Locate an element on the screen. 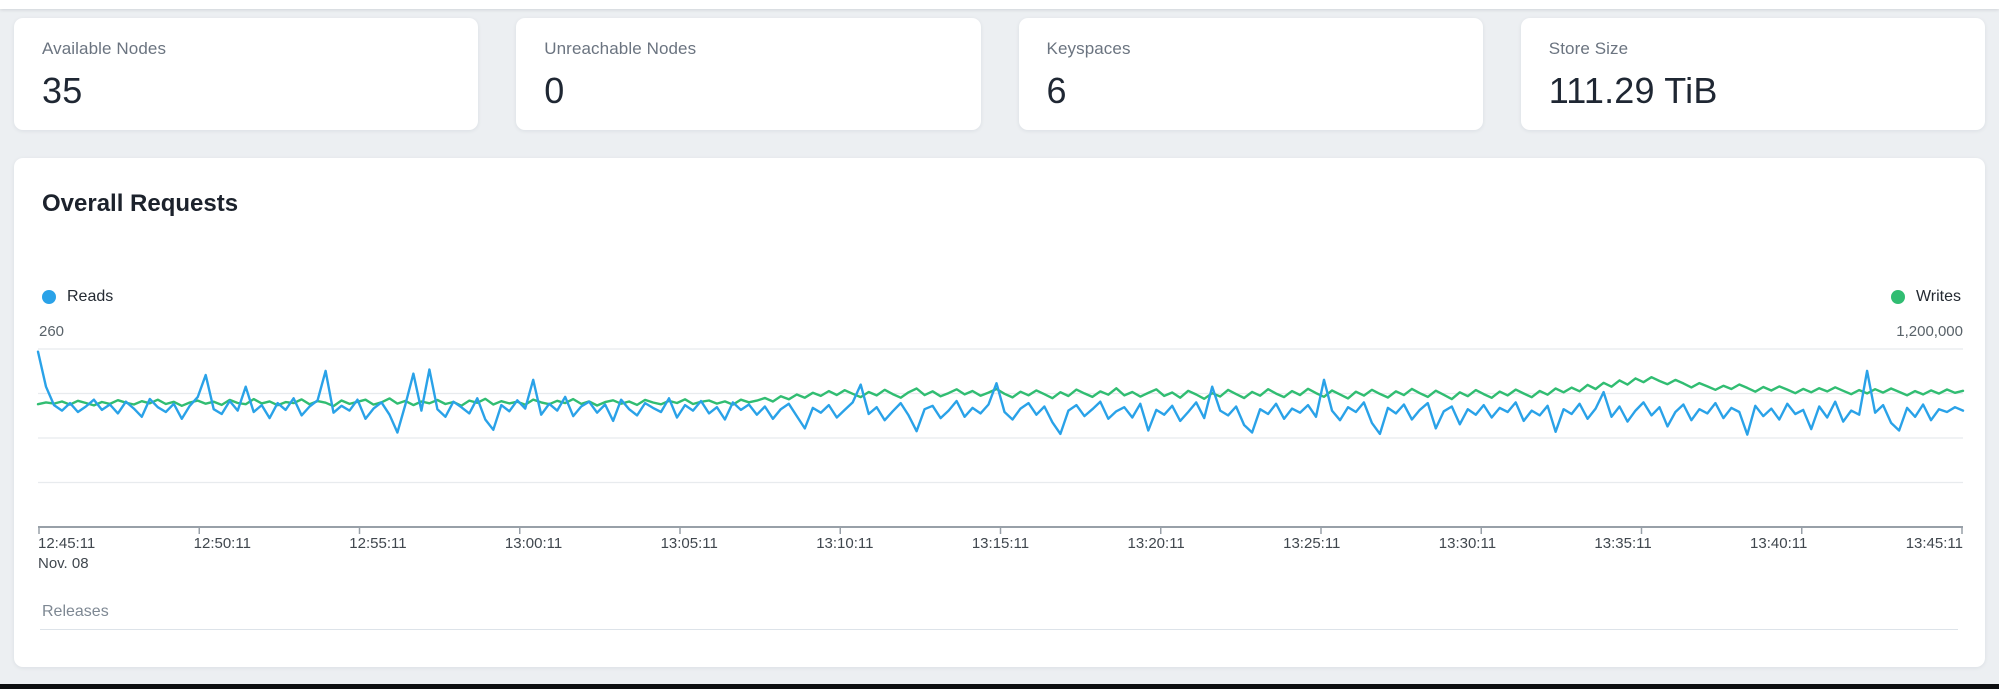  x-tick-label: 12:45:11 is located at coordinates (67, 543).